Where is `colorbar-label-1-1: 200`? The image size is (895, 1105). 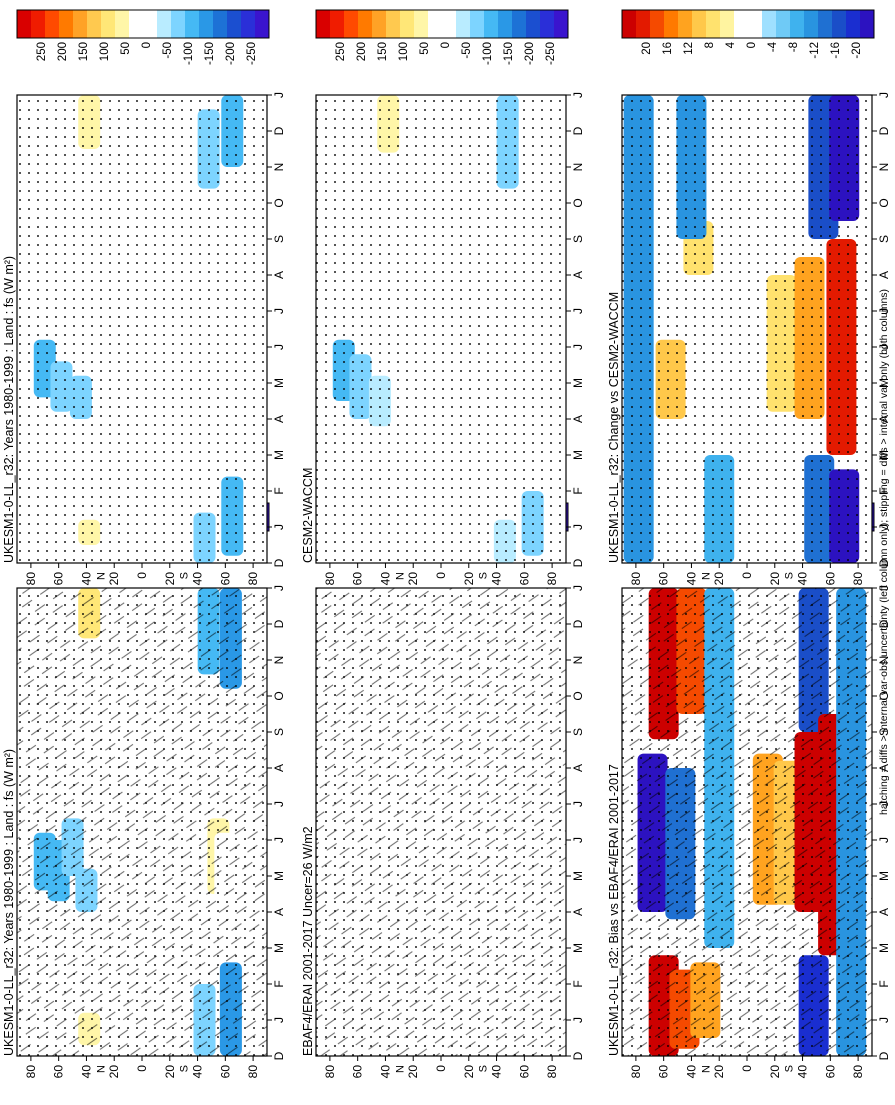
colorbar-label-1-1: 200 is located at coordinates (63, 51).